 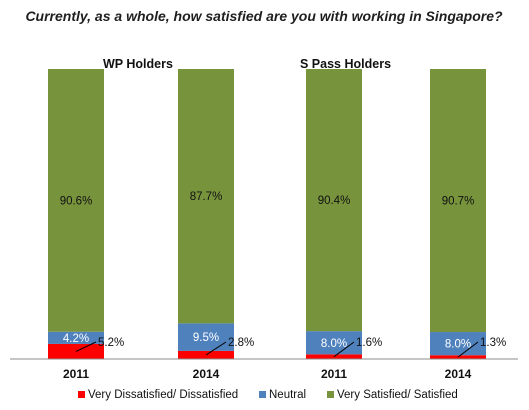 What do you see at coordinates (241, 343) in the screenshot?
I see `data-label: 2.8%` at bounding box center [241, 343].